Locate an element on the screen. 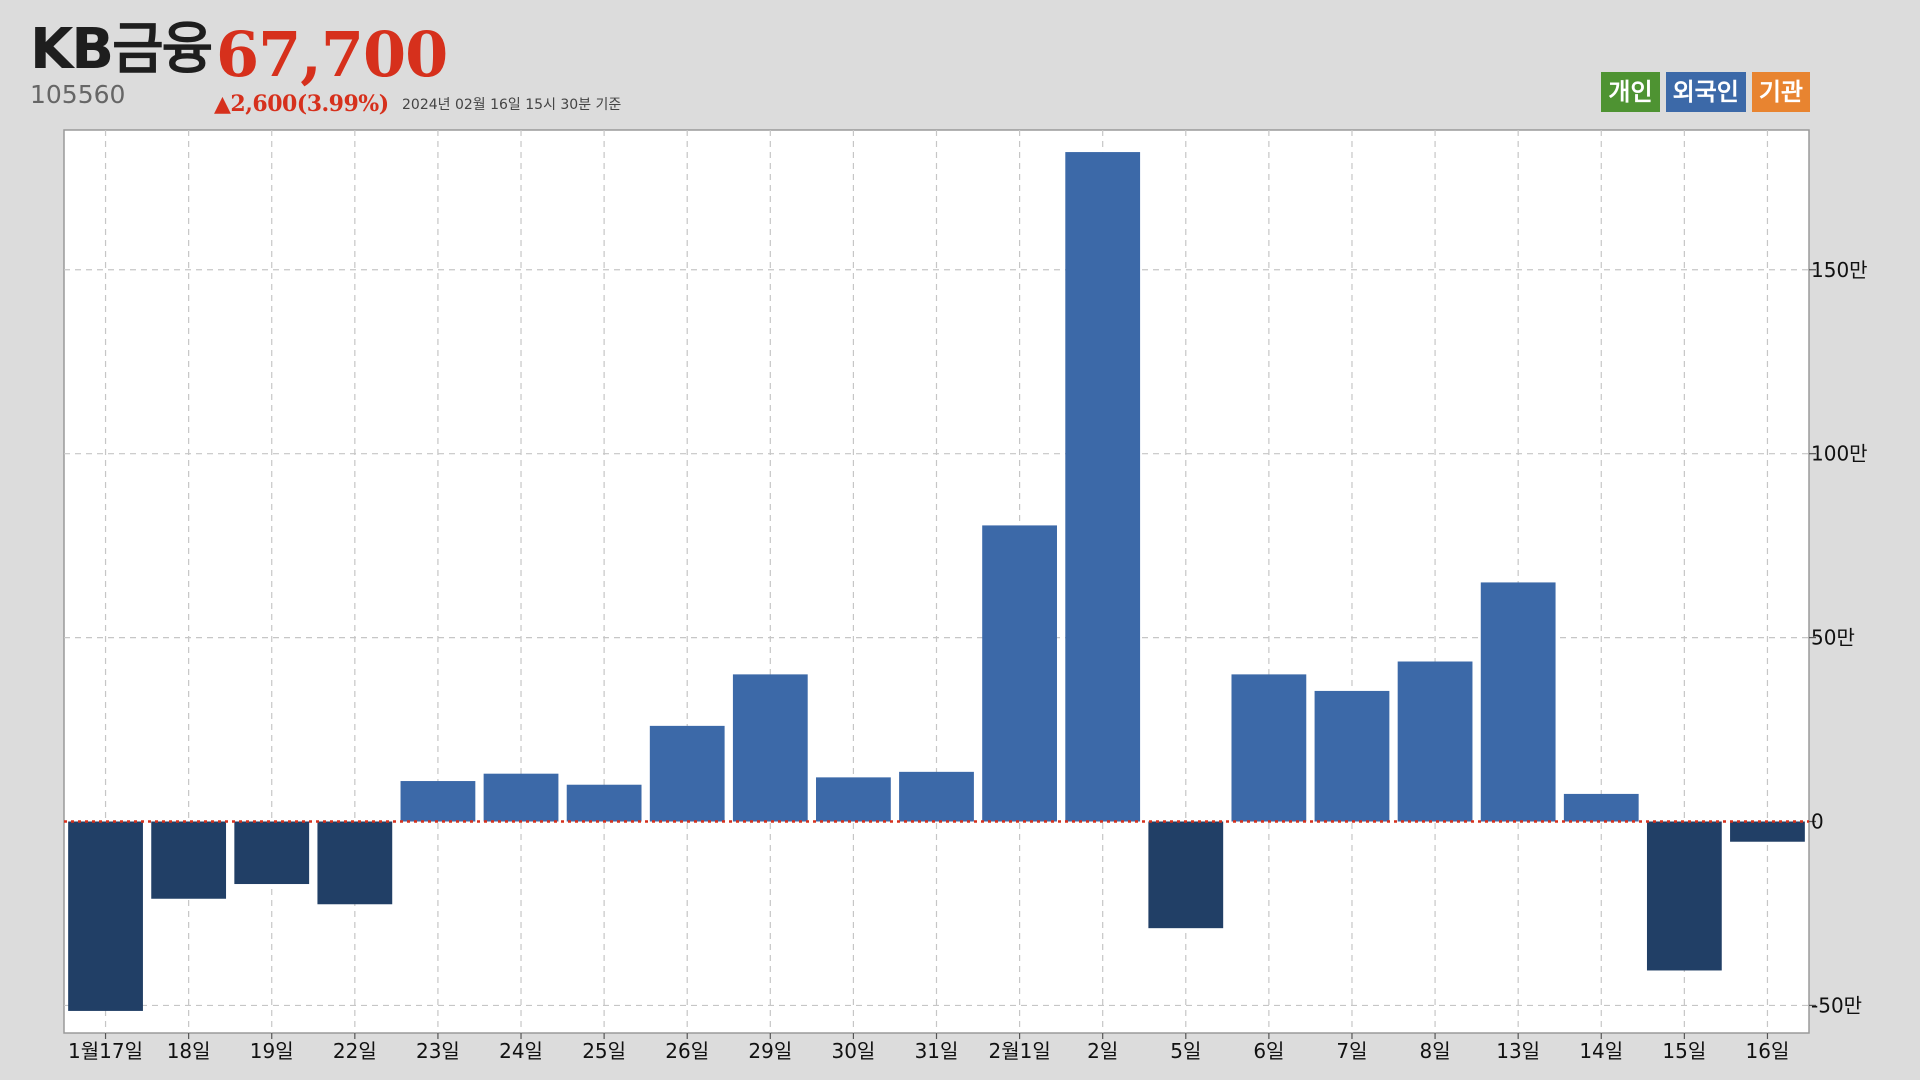 This screenshot has height=1080, width=1920. stock-name: KB금융 is located at coordinates (121, 49).